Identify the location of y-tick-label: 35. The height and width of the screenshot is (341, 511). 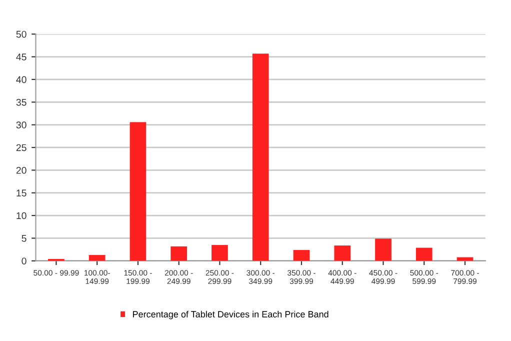
(21, 102).